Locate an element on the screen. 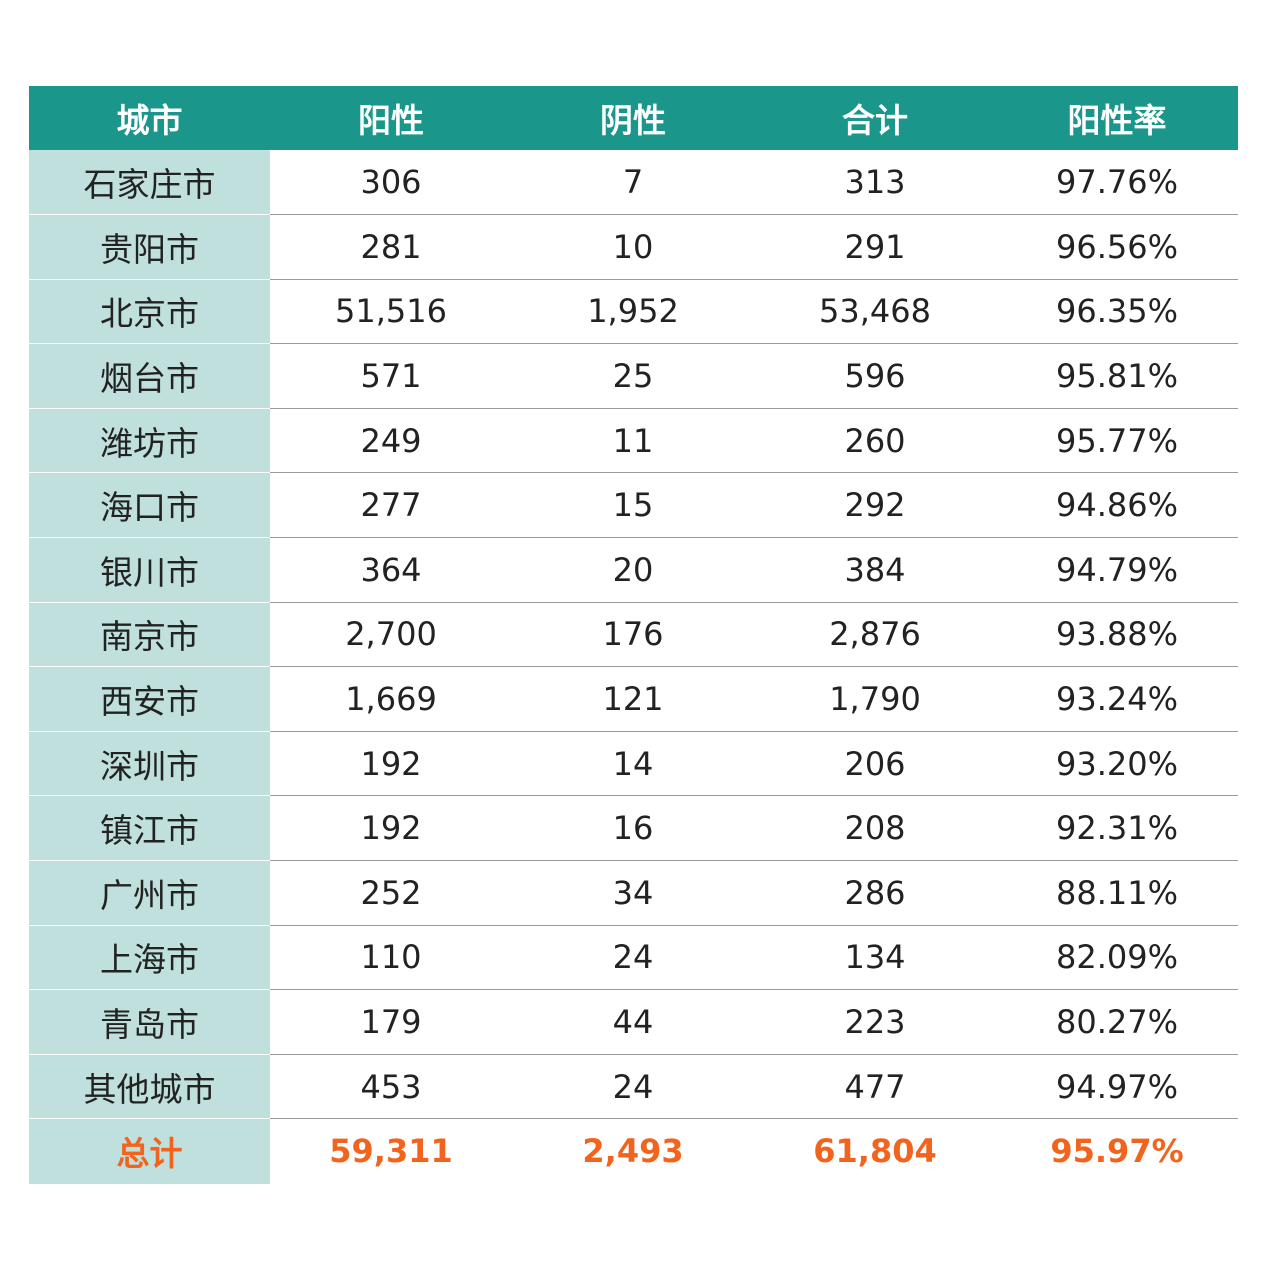 The width and height of the screenshot is (1269, 1269). total-cell-city: 总计 is located at coordinates (149, 1151).